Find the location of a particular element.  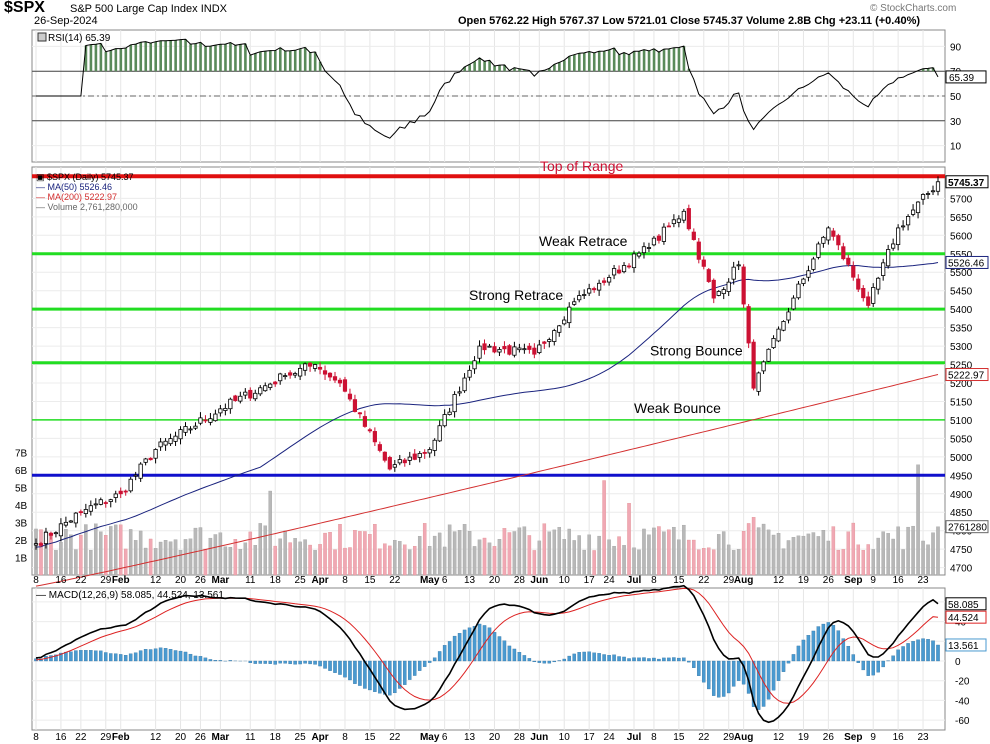

macd-tag-box is located at coordinates (966, 604).